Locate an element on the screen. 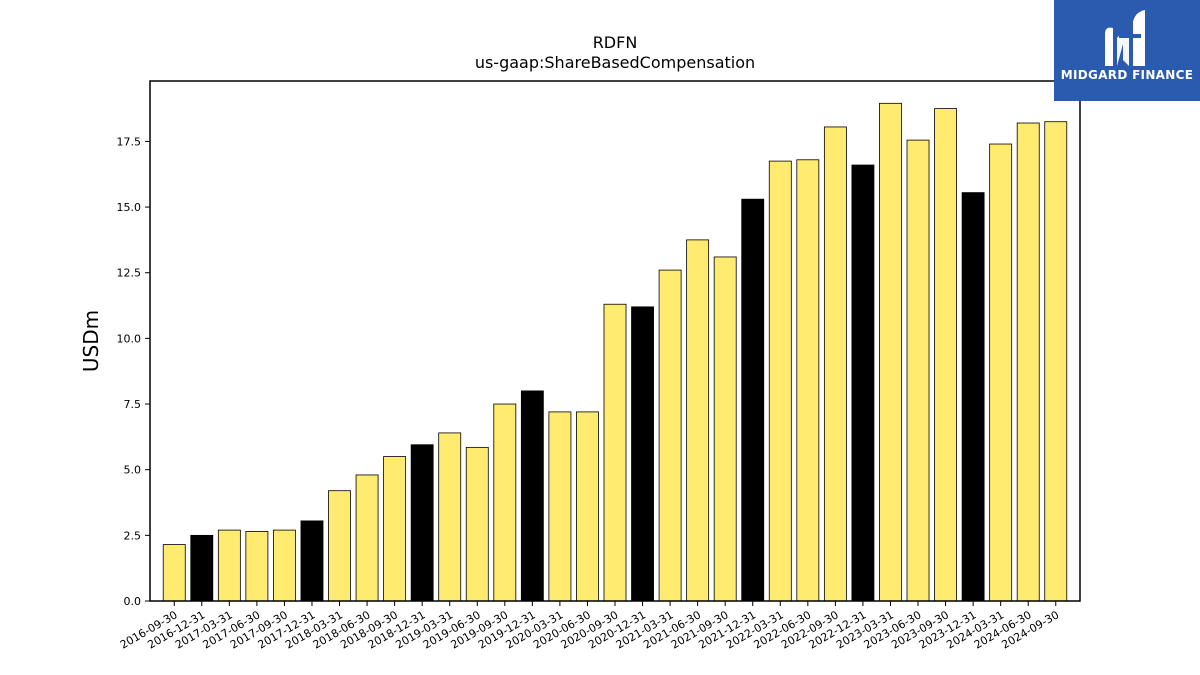 Image resolution: width=1200 pixels, height=675 pixels. chart-title: RDFN is located at coordinates (615, 42).